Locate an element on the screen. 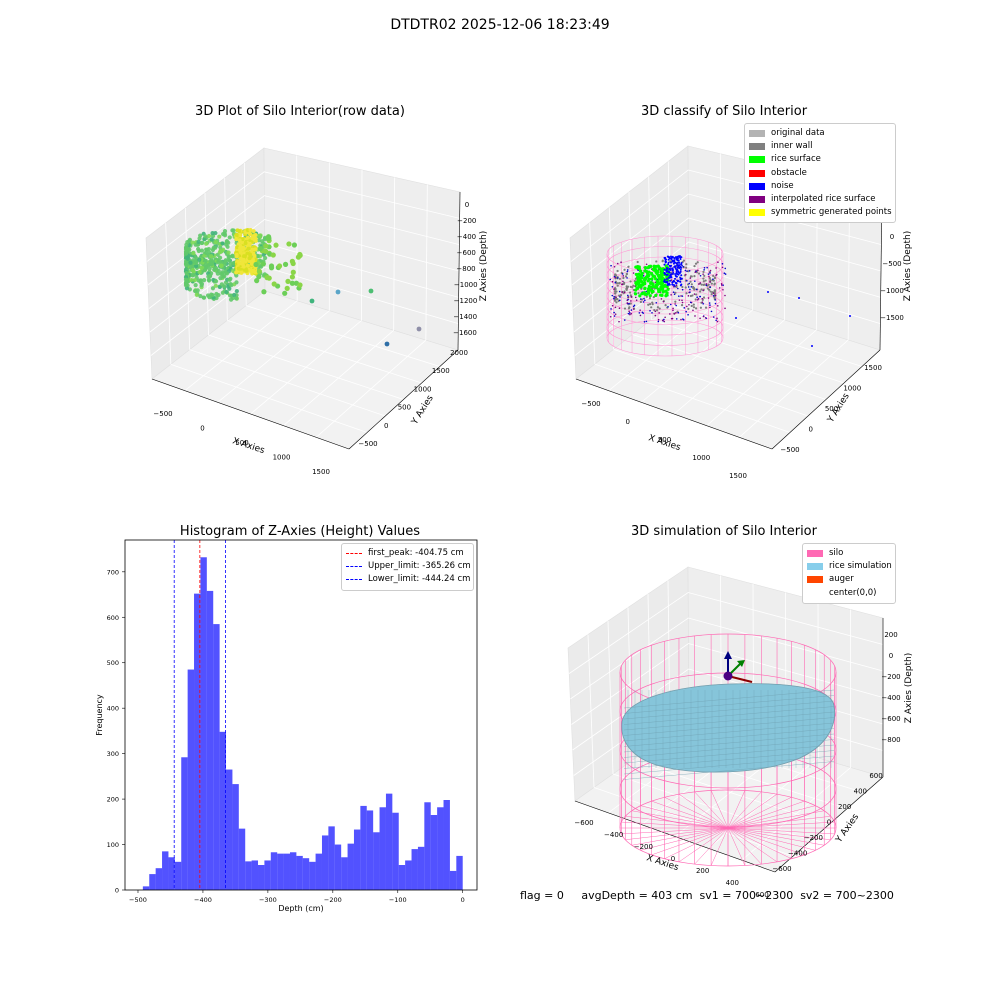  raw-z-tick: −1000 is located at coordinates (466, 285).